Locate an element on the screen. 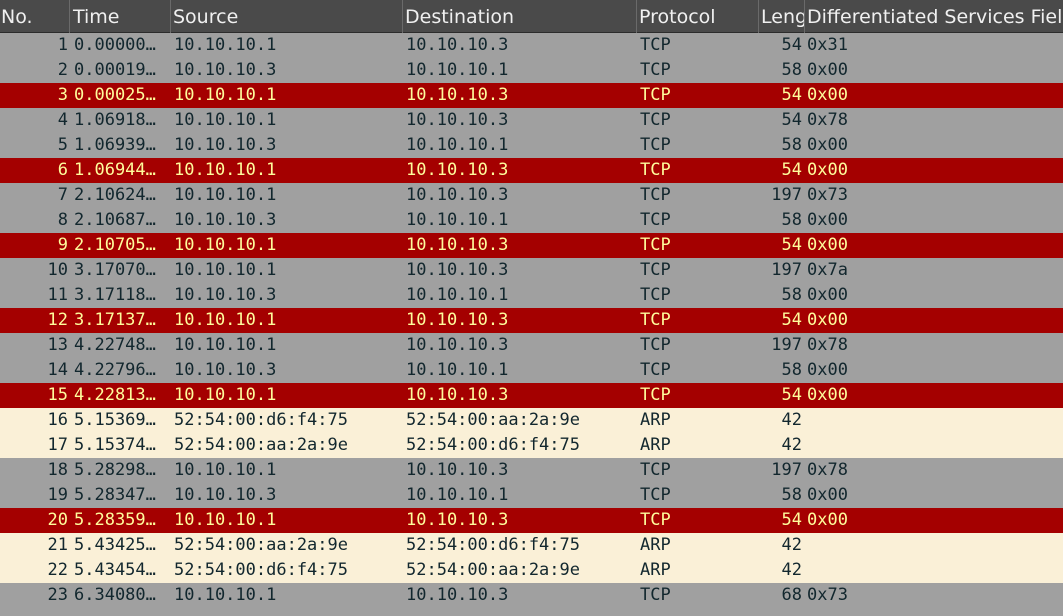 The width and height of the screenshot is (1063, 616). packet-number: 22 is located at coordinates (57, 570).